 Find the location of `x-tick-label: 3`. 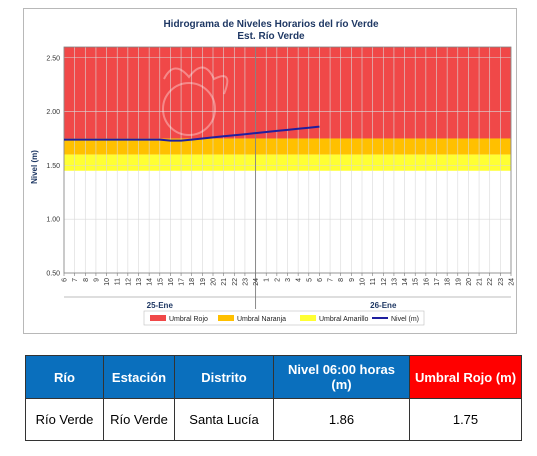

x-tick-label: 3 is located at coordinates (288, 280).